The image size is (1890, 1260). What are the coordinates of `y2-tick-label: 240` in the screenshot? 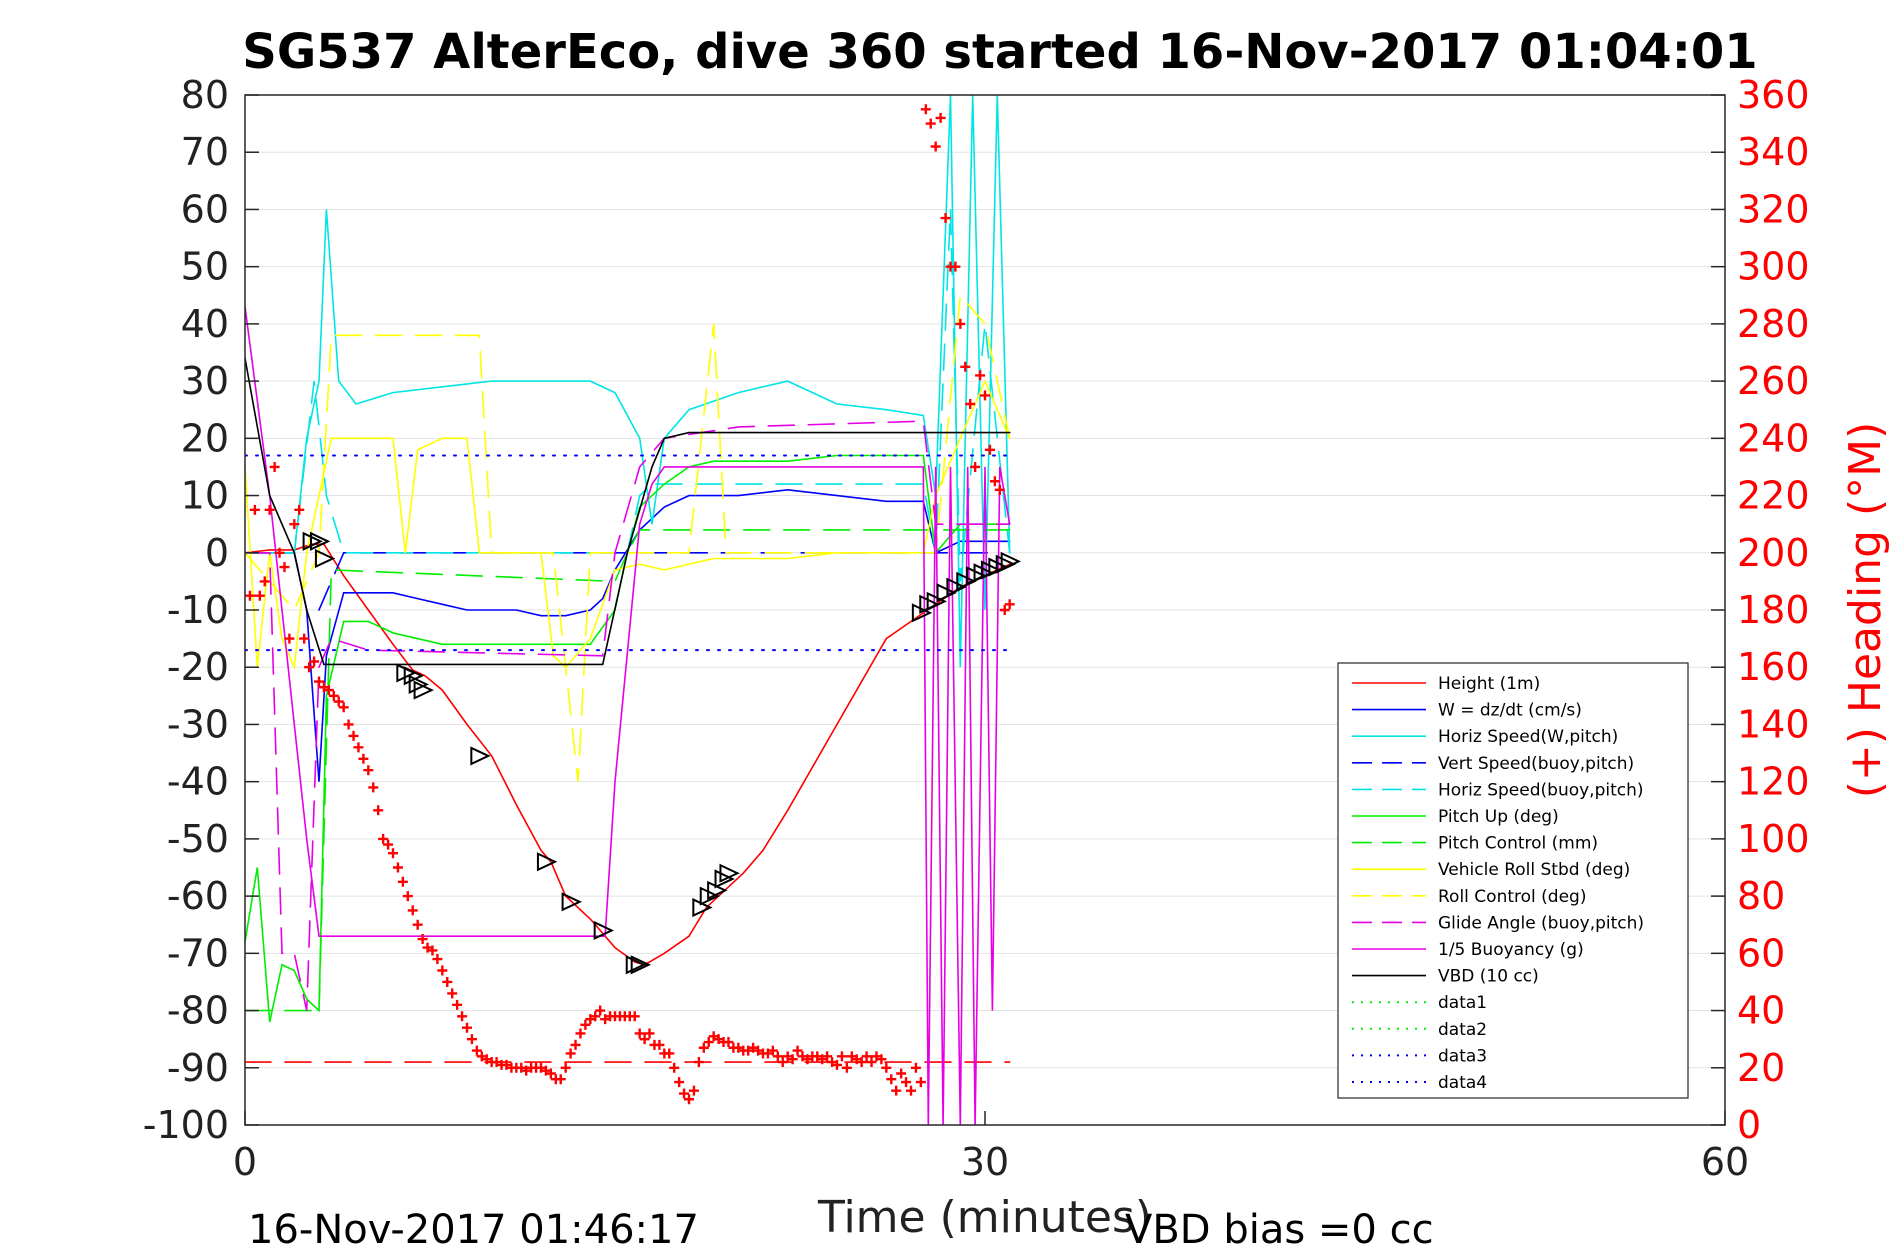 It's located at (1773, 438).